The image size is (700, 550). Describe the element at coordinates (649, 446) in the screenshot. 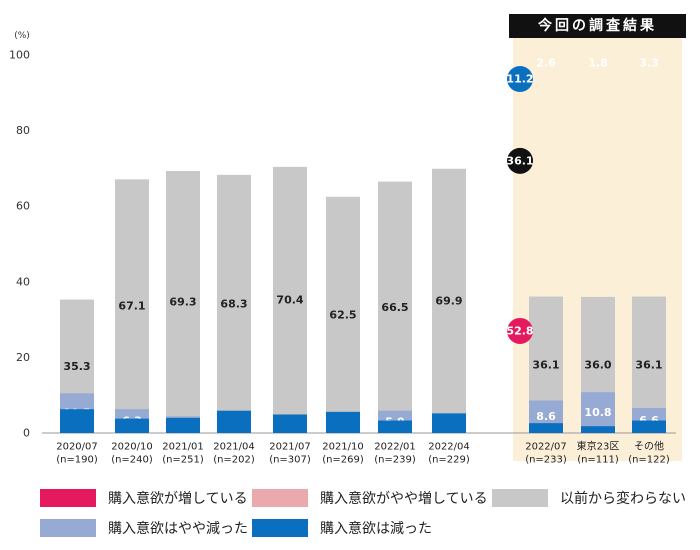

I see `x-tick-label: その他` at that location.